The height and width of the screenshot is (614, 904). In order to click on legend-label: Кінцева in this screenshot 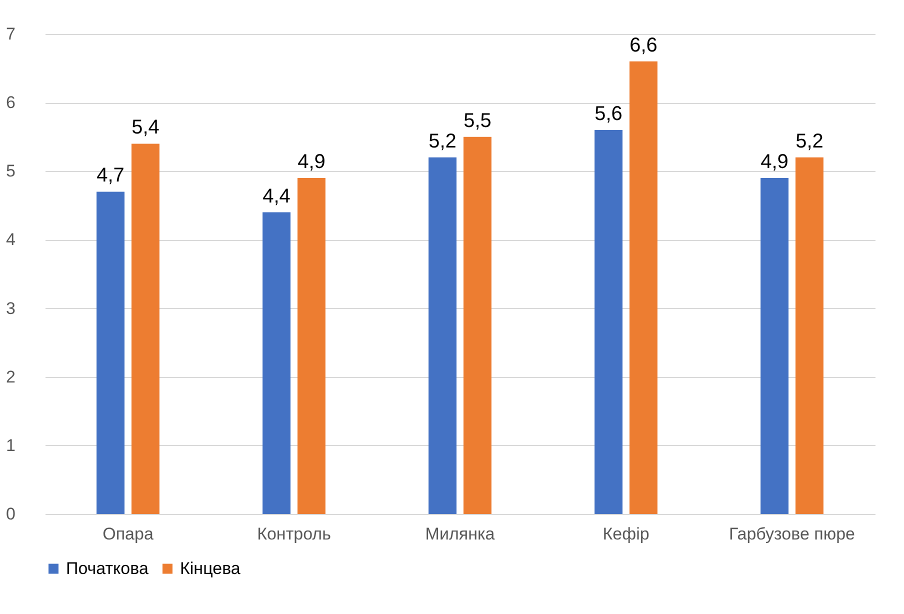, I will do `click(210, 568)`.